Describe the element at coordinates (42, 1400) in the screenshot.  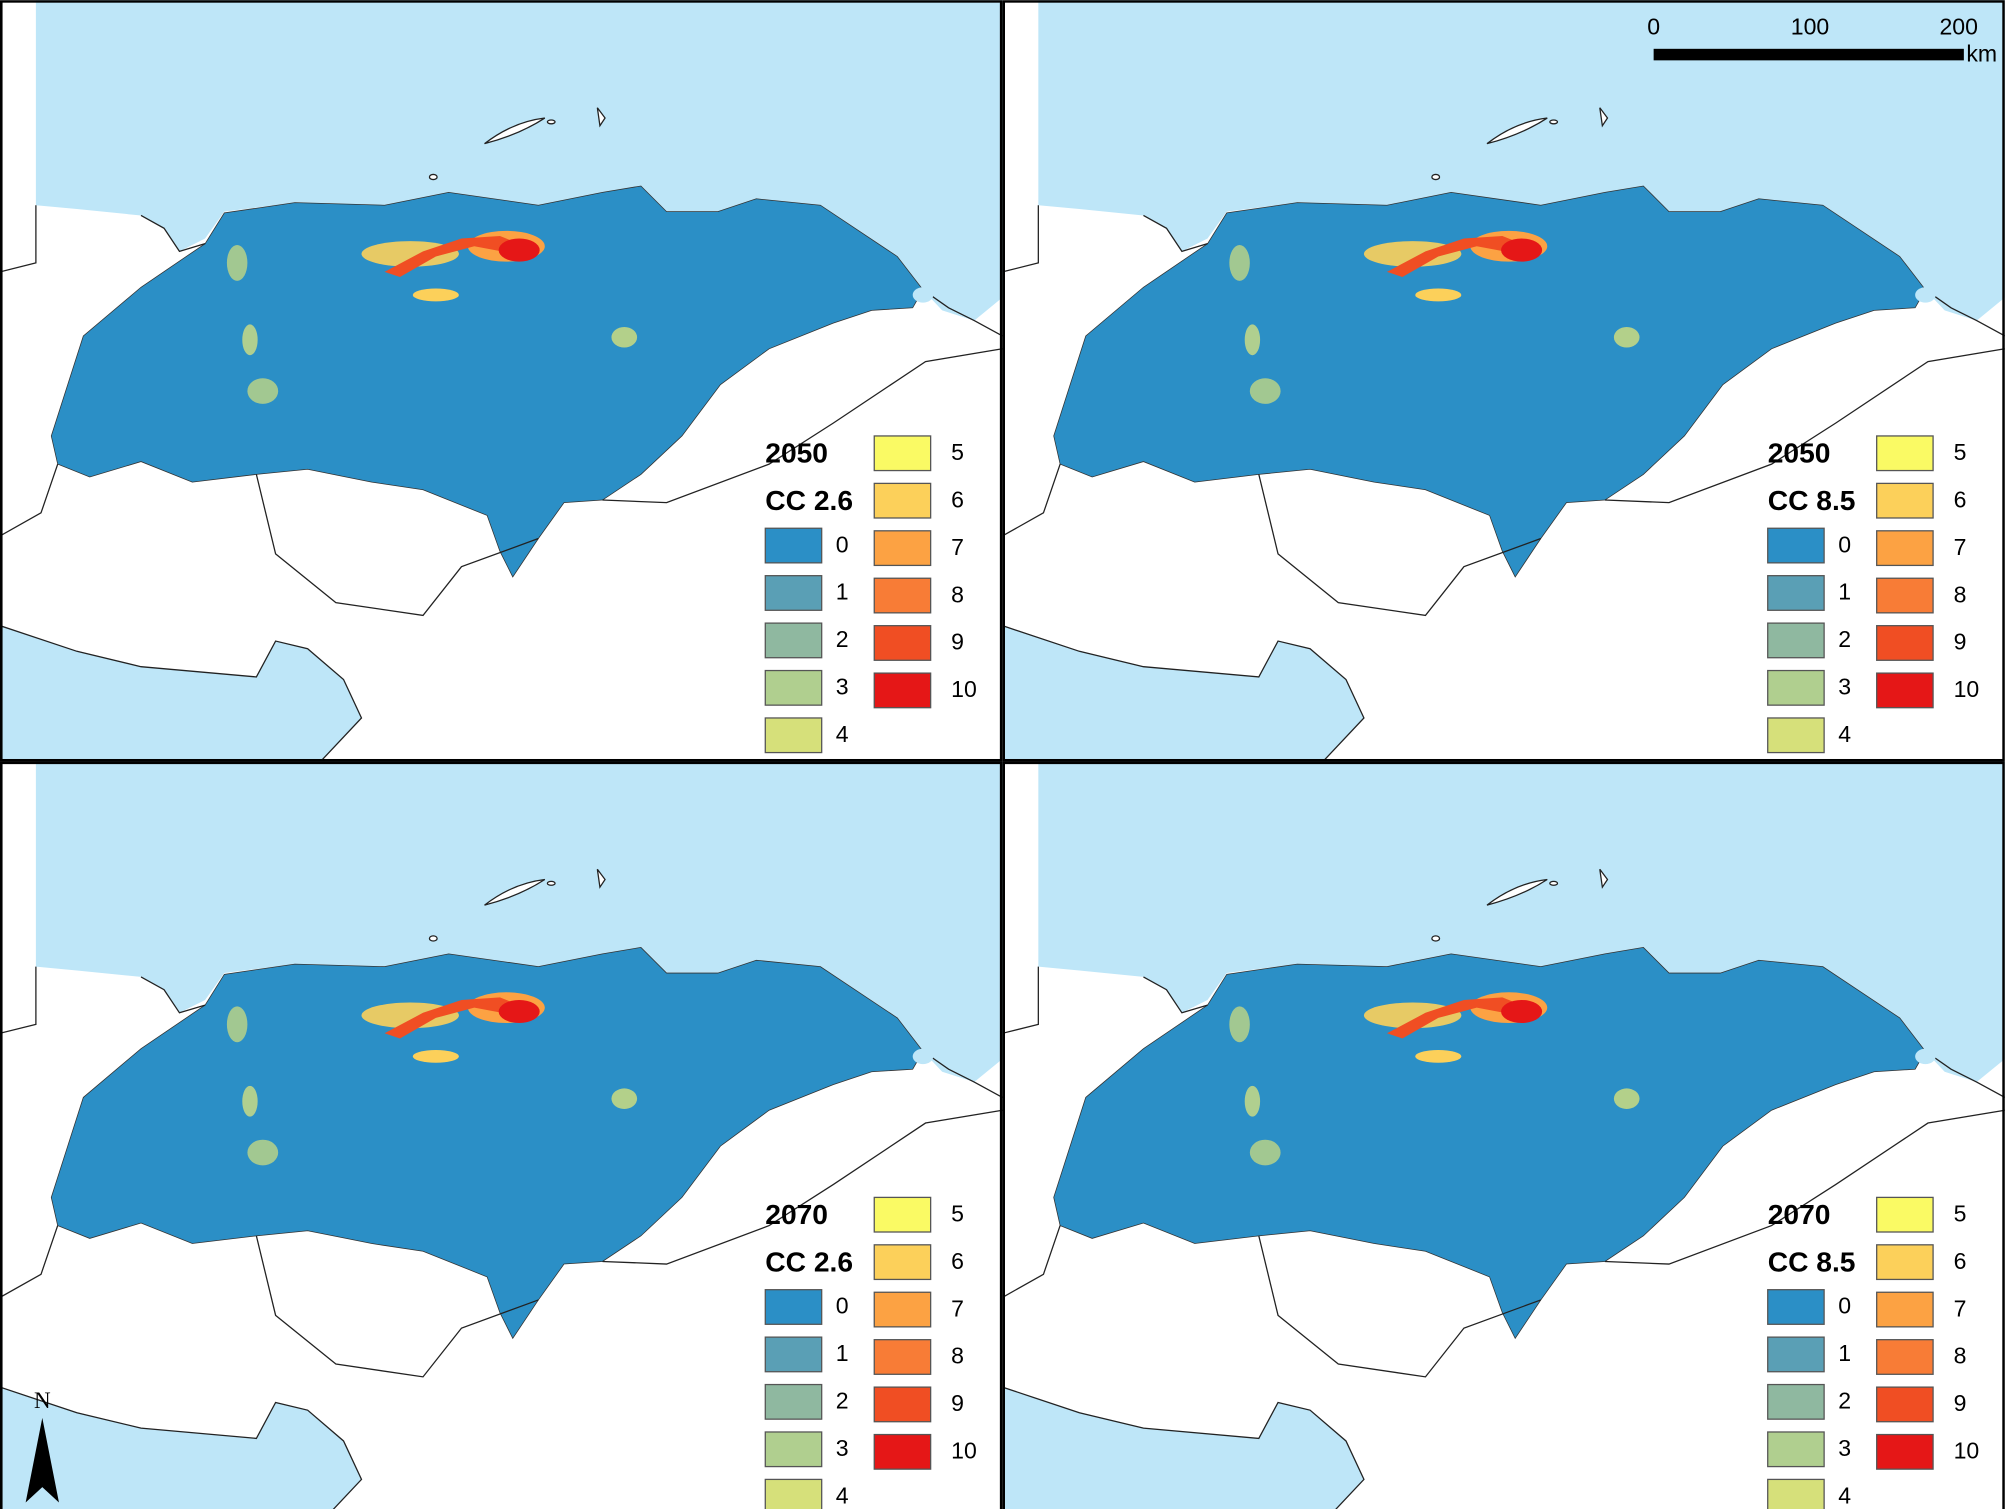
I see `north-label: N` at that location.